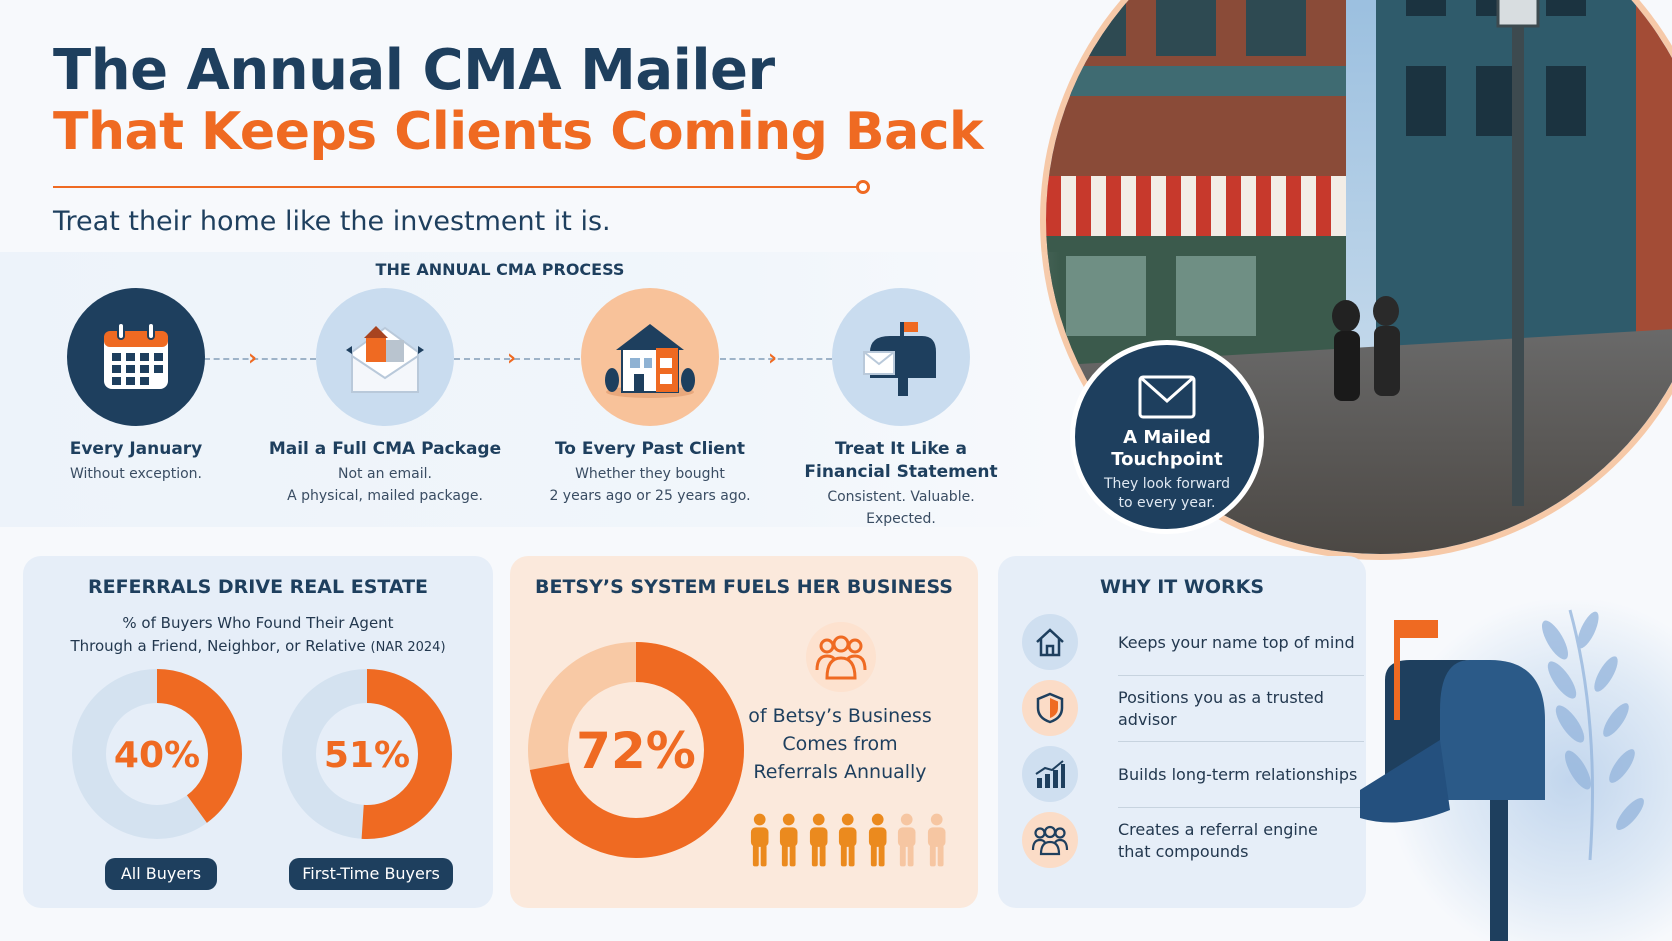 The width and height of the screenshot is (1672, 941). What do you see at coordinates (863, 187) in the screenshot?
I see `title-underline-dot` at bounding box center [863, 187].